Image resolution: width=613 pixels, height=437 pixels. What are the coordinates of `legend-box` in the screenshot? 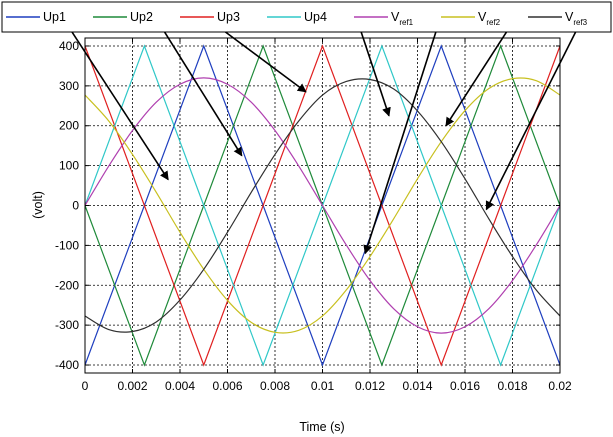 It's located at (306, 17).